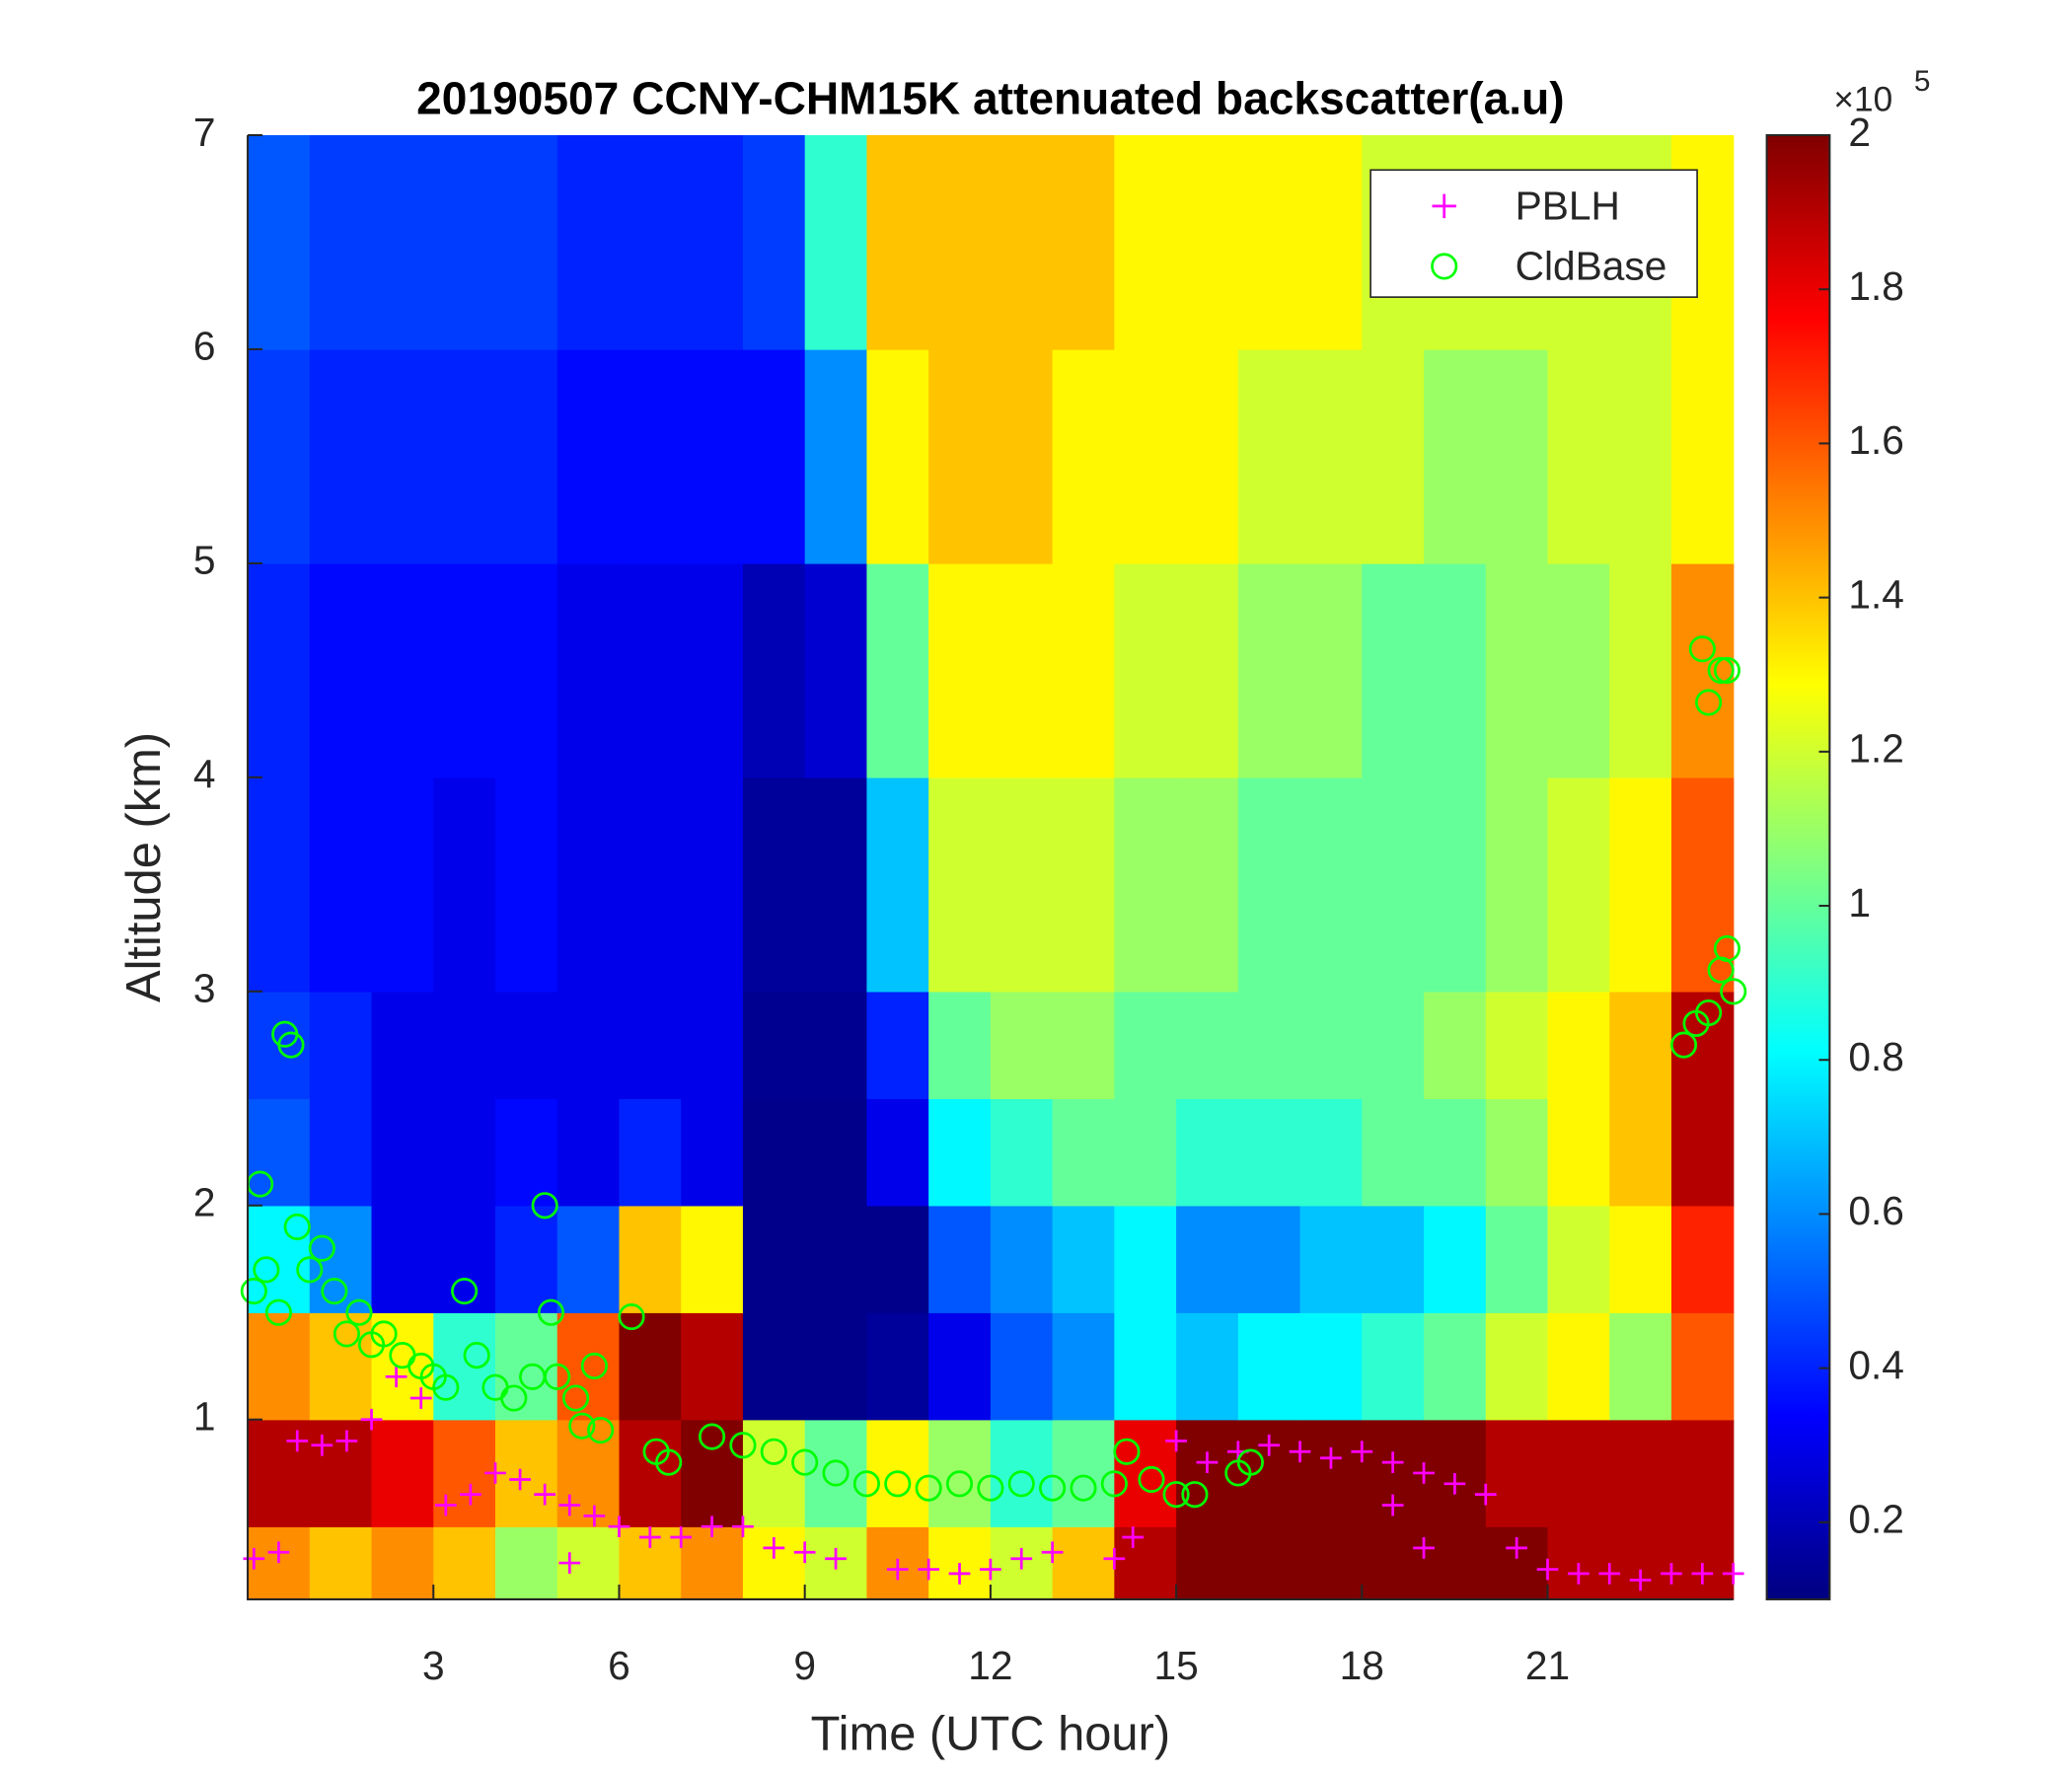 The width and height of the screenshot is (2072, 1776). I want to click on y-tick-label: 3, so click(205, 989).